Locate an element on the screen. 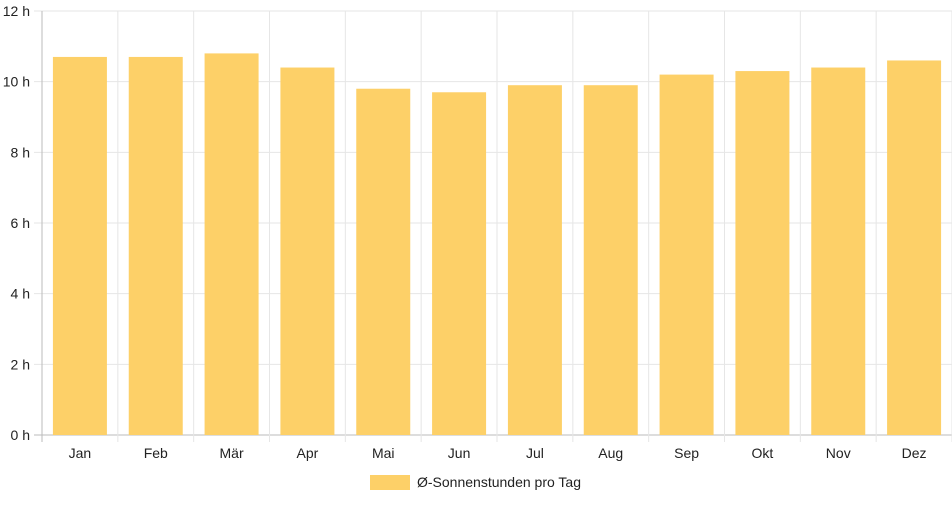  y-tick-label: 10 h is located at coordinates (16, 82).